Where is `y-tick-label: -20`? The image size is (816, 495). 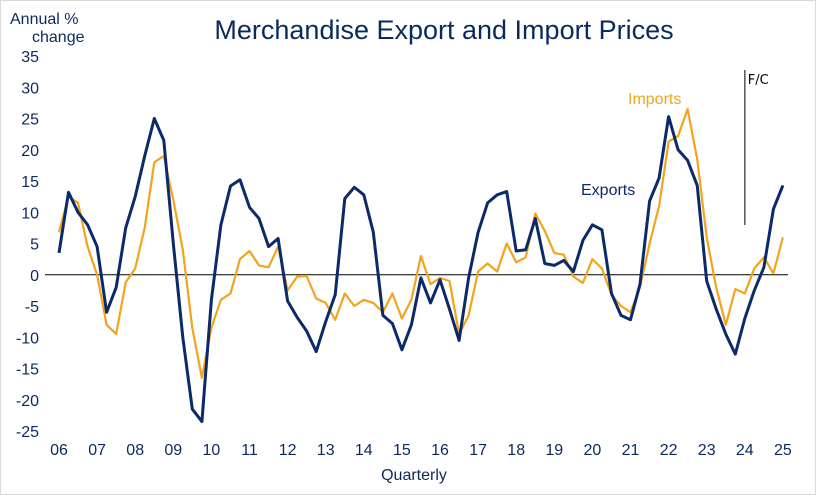 y-tick-label: -20 is located at coordinates (27, 401).